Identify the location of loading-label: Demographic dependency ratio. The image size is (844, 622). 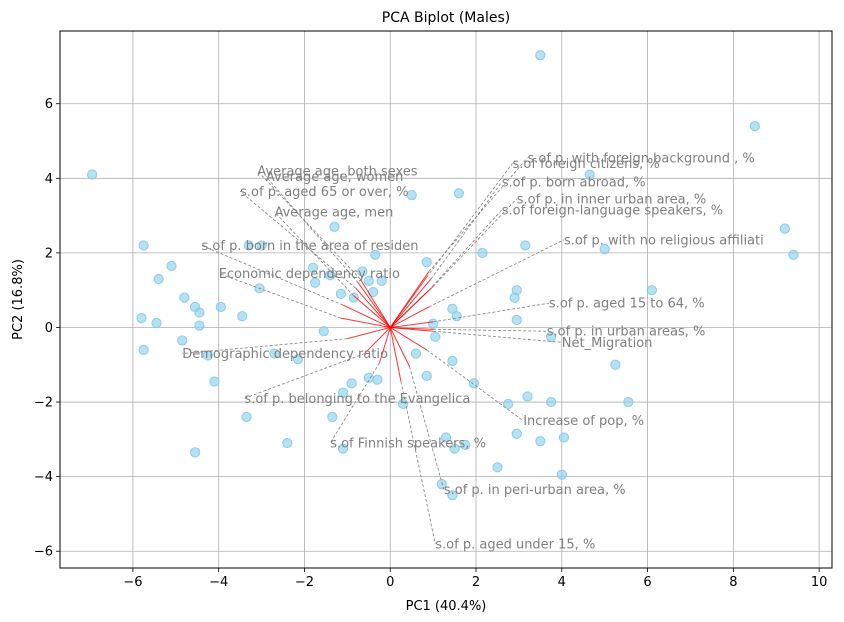
(285, 354).